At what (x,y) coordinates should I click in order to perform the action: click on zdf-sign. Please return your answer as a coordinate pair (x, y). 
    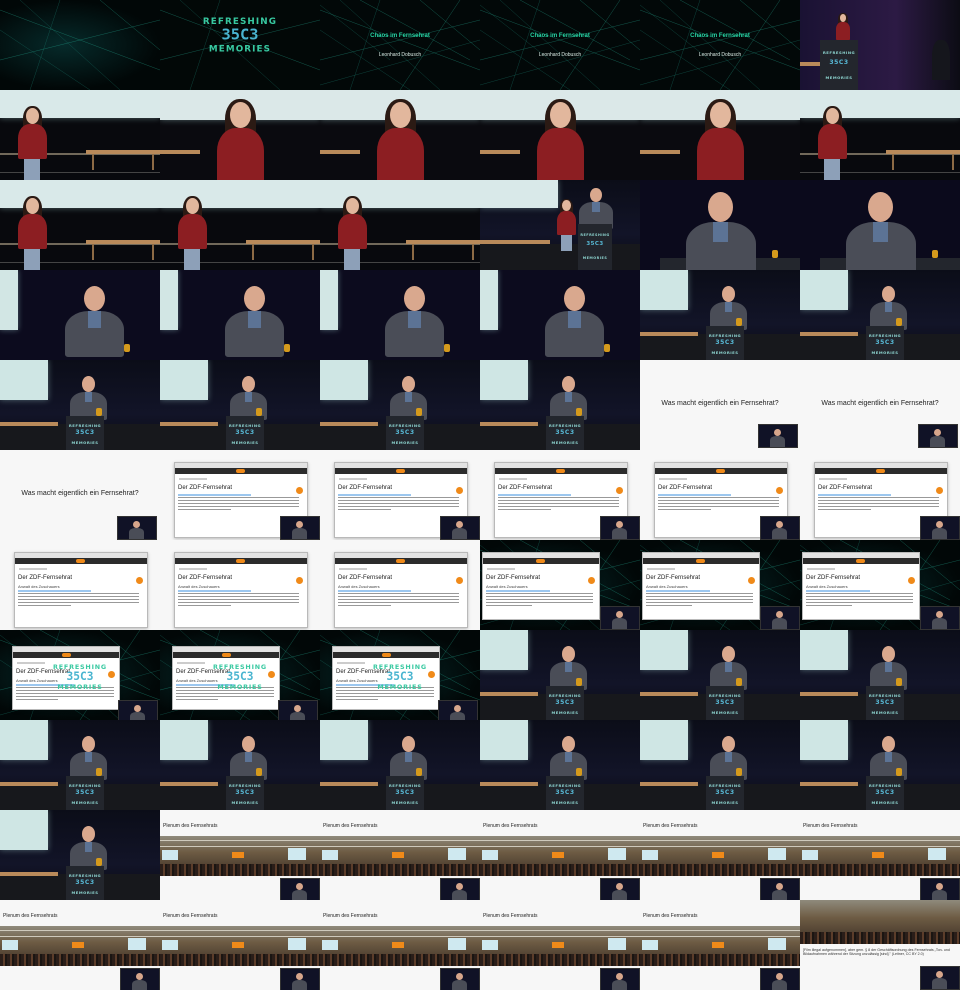
    Looking at the image, I should click on (238, 855).